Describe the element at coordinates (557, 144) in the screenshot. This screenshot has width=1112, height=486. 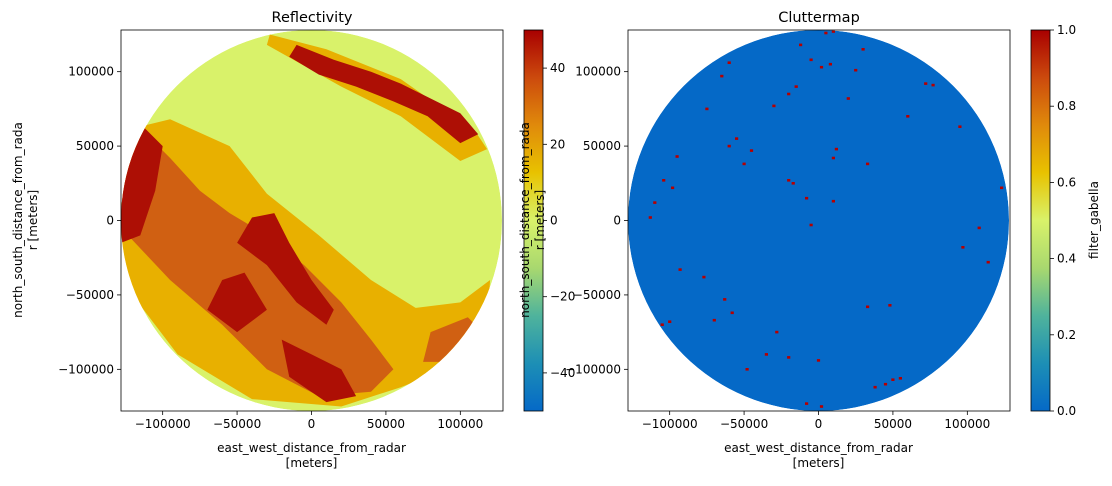
I see `colorbar-tick-label: 20` at that location.